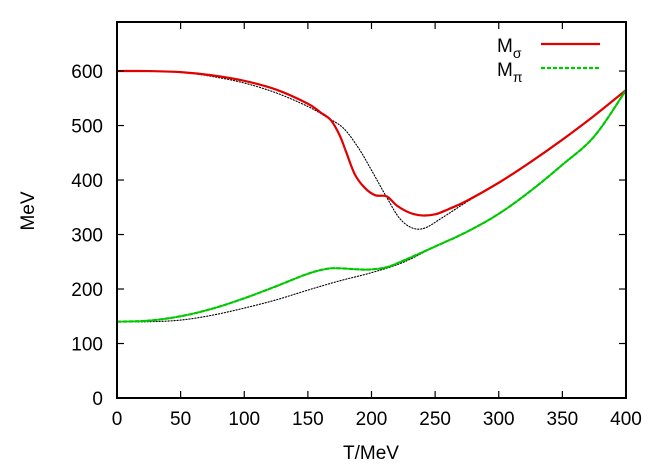  What do you see at coordinates (509, 48) in the screenshot?
I see `legend-label: Mσ` at bounding box center [509, 48].